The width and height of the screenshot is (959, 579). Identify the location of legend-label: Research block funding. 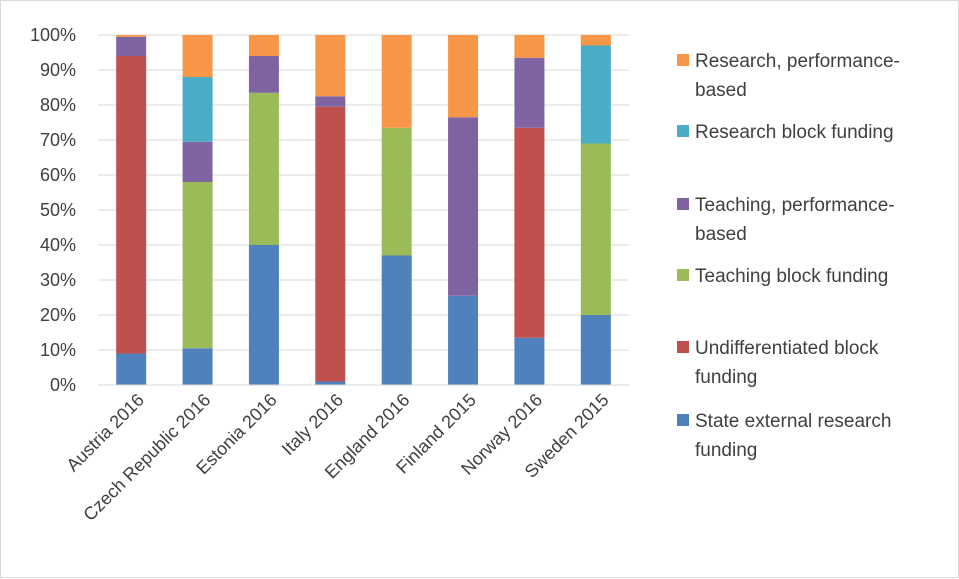
(794, 132).